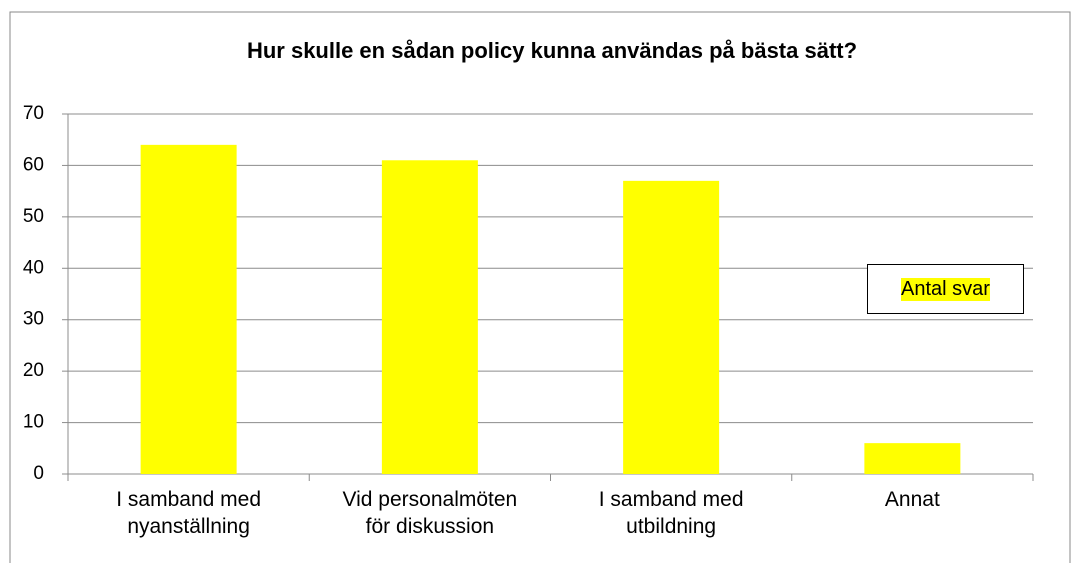  I want to click on y-tick-label: 0, so click(38, 473).